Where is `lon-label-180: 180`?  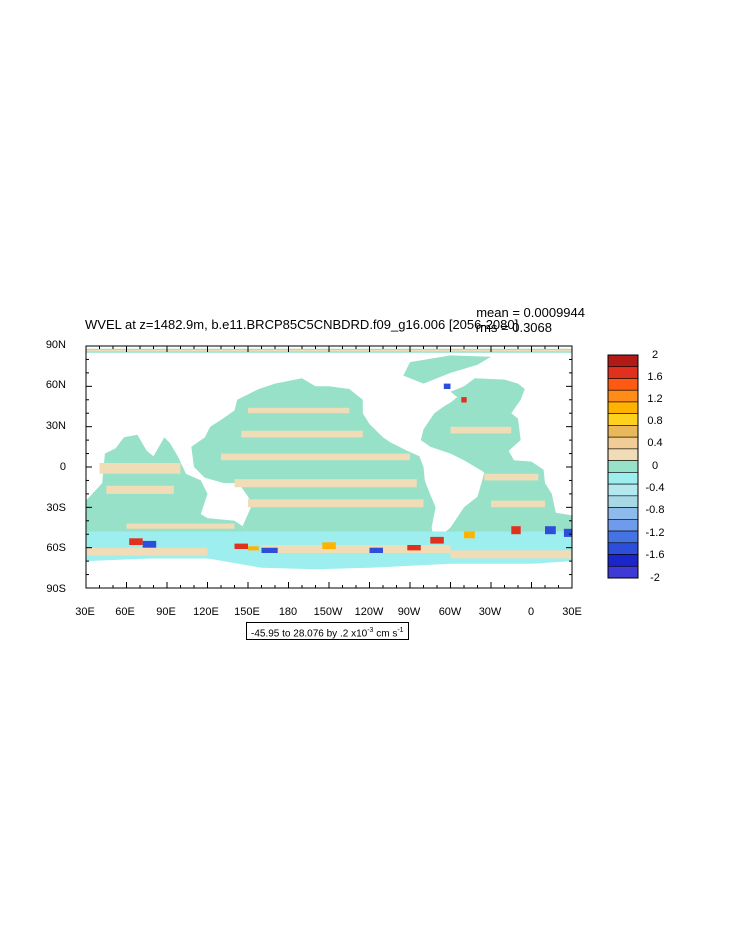 lon-label-180: 180 is located at coordinates (288, 612).